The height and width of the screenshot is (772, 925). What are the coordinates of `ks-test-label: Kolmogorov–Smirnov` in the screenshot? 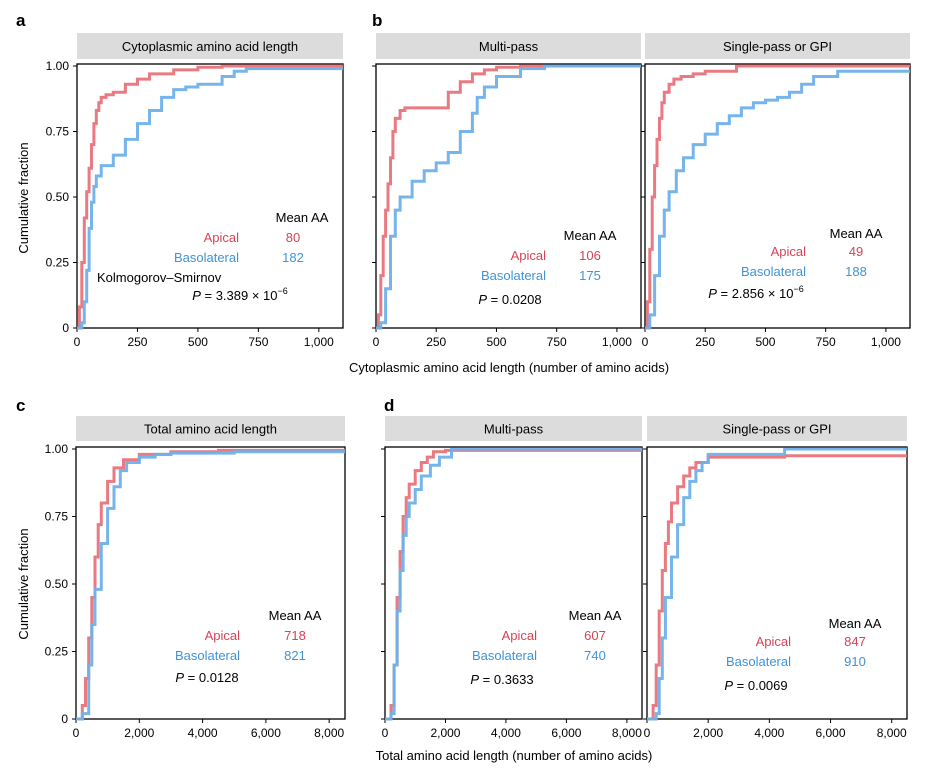 It's located at (159, 277).